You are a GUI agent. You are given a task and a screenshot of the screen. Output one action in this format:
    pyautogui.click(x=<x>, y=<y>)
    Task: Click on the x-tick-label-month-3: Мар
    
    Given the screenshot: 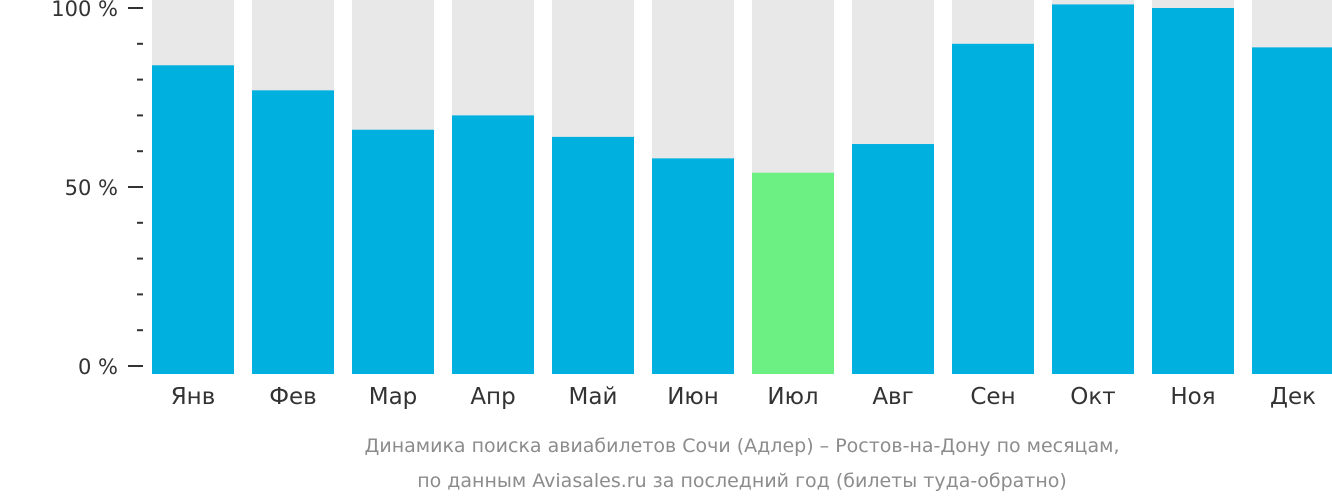 What is the action you would take?
    pyautogui.click(x=393, y=397)
    